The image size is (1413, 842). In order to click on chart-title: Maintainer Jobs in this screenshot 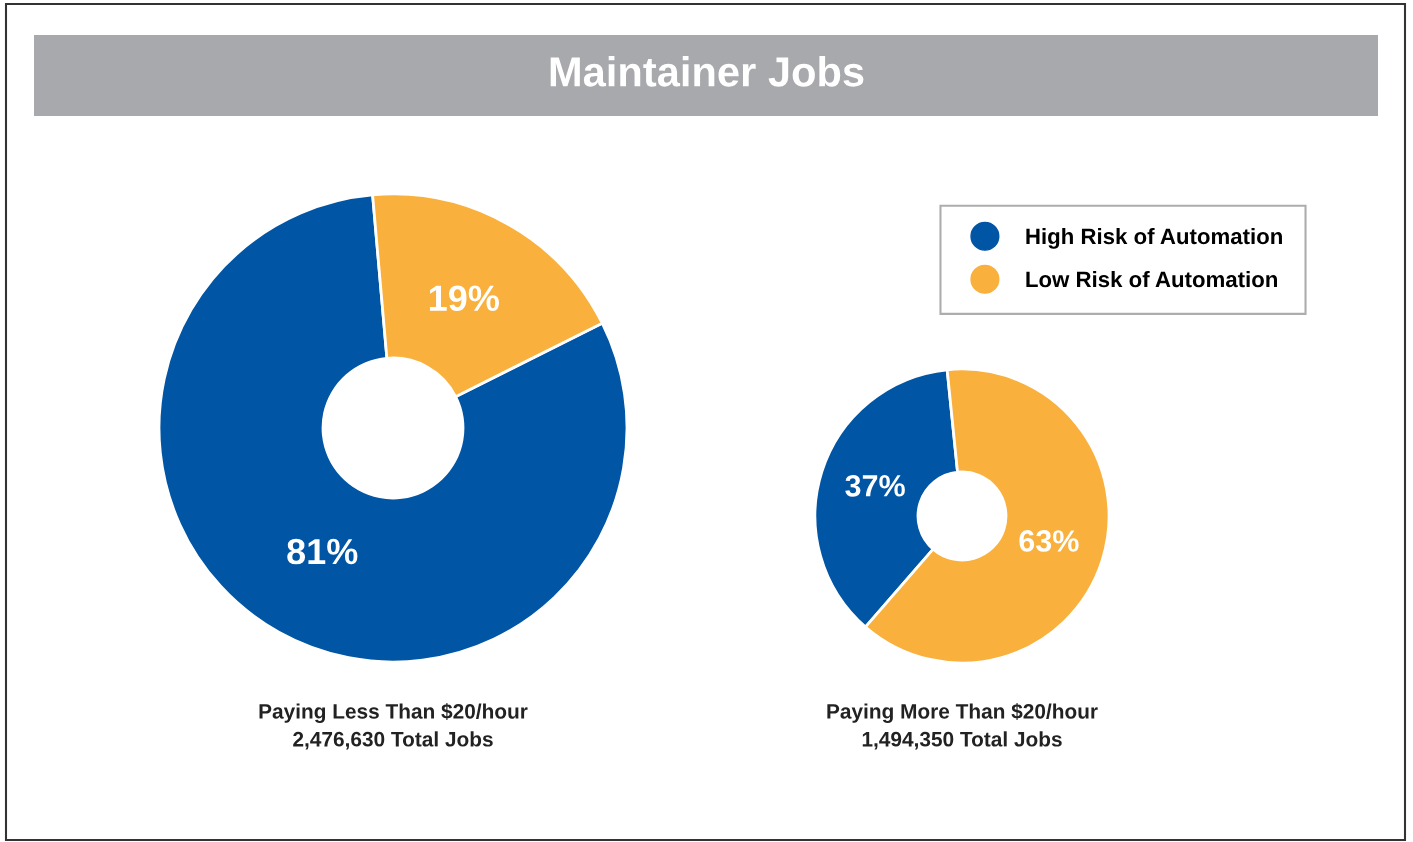, I will do `click(707, 71)`.